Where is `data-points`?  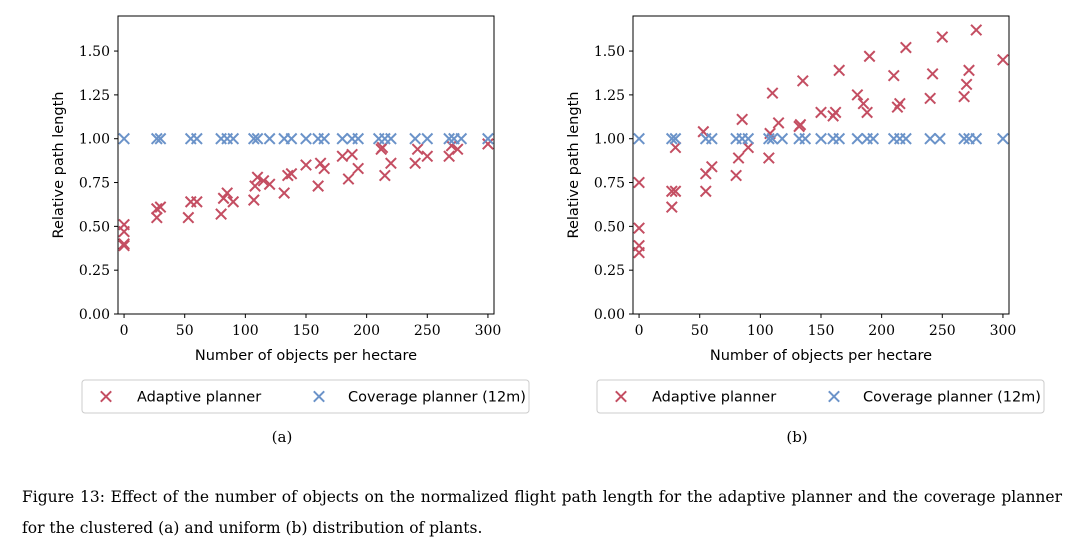 data-points is located at coordinates (821, 141).